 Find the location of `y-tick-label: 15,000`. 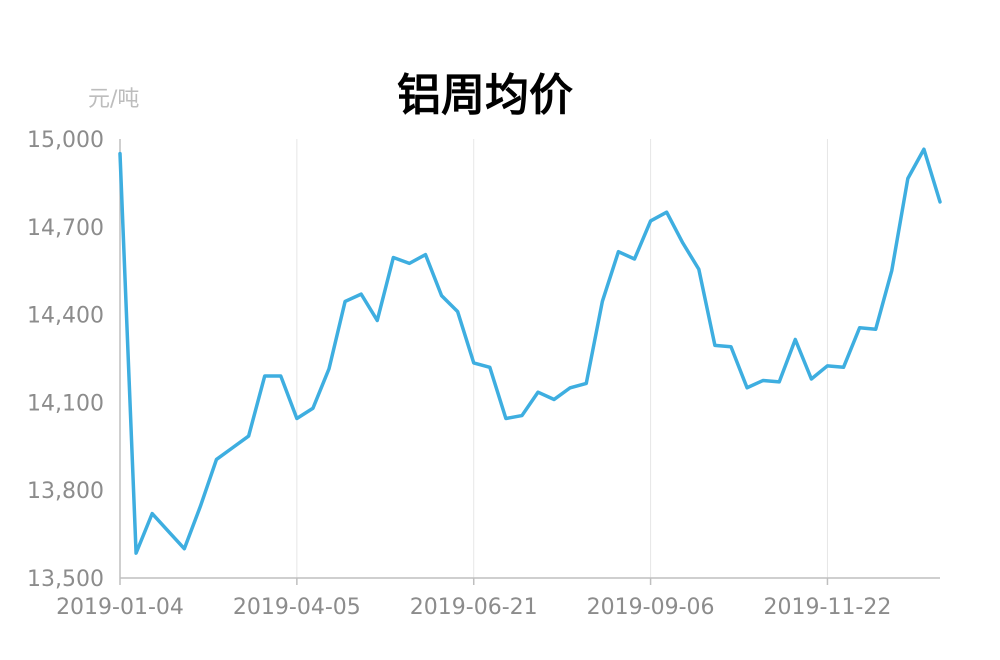

y-tick-label: 15,000 is located at coordinates (65, 140).